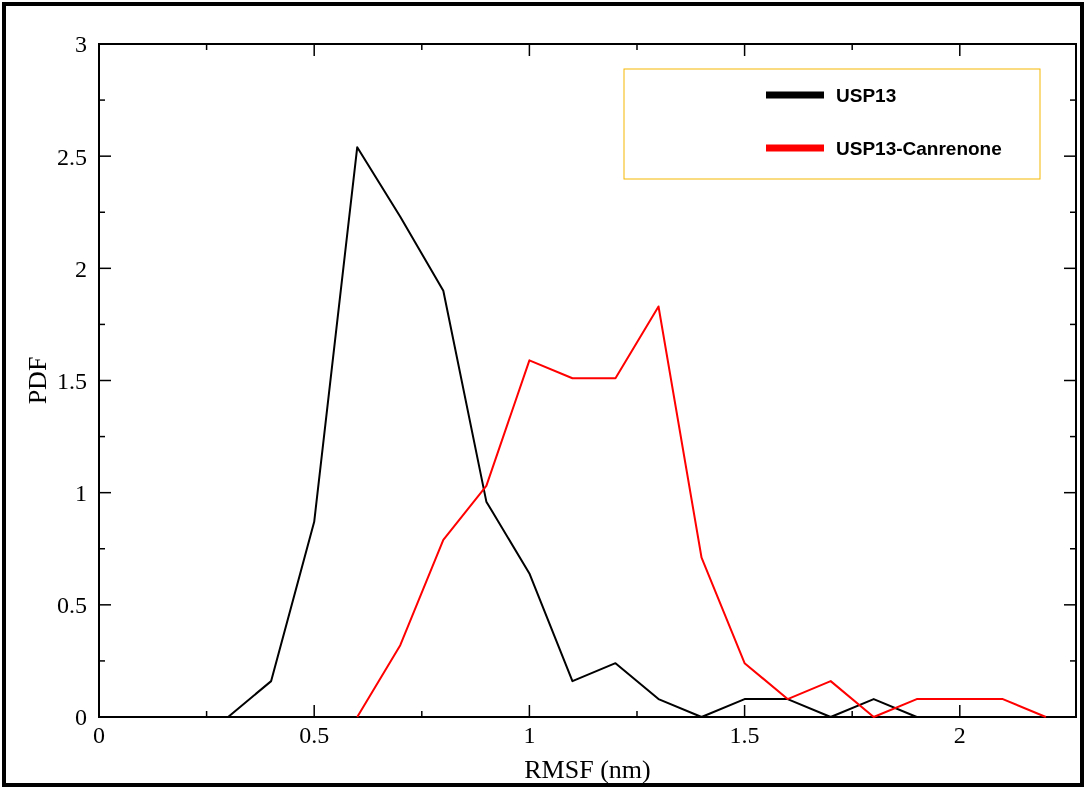  I want to click on y-tick-label: 1, so click(81, 493).